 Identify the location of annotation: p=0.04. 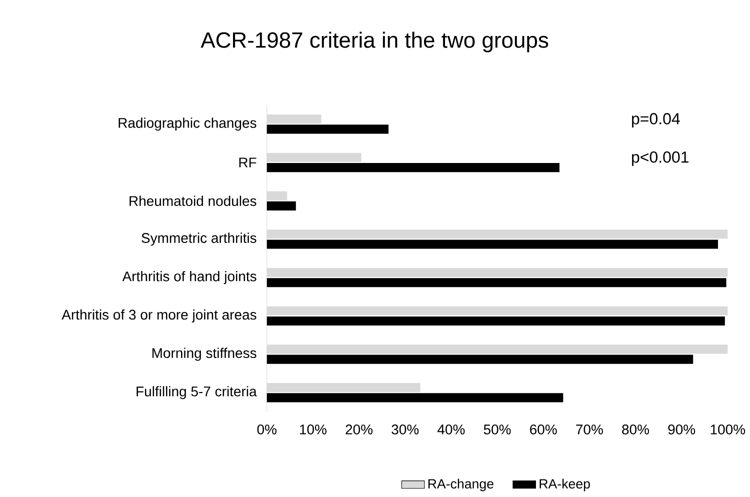
(656, 120).